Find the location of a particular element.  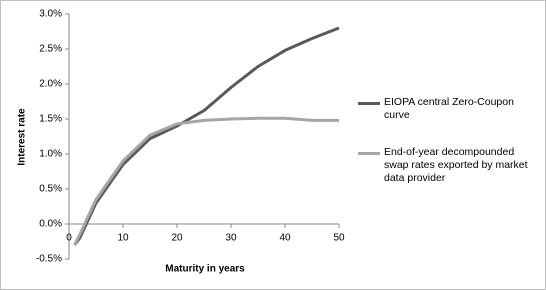

x-tick-label: 10 is located at coordinates (123, 238).